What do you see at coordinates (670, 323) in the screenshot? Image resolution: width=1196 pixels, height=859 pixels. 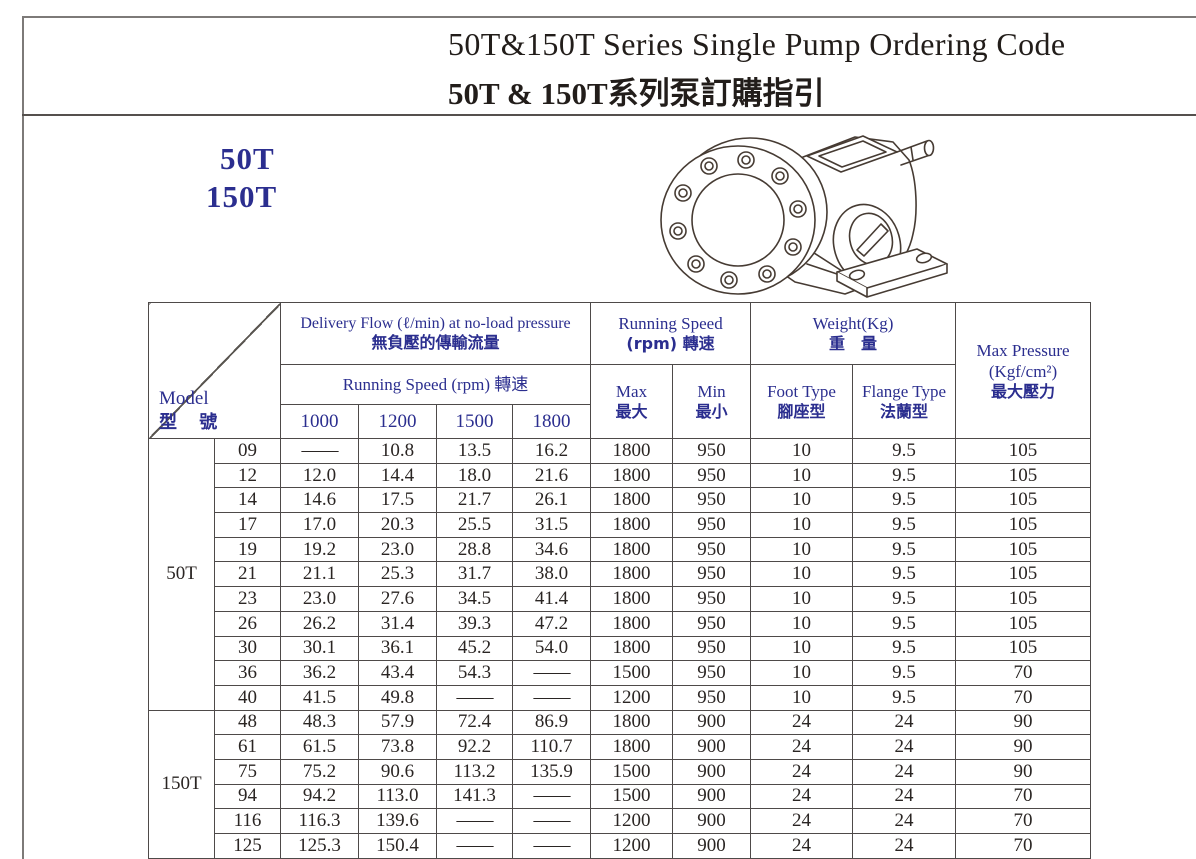 I see `header-running-speed-en: Running Speed` at bounding box center [670, 323].